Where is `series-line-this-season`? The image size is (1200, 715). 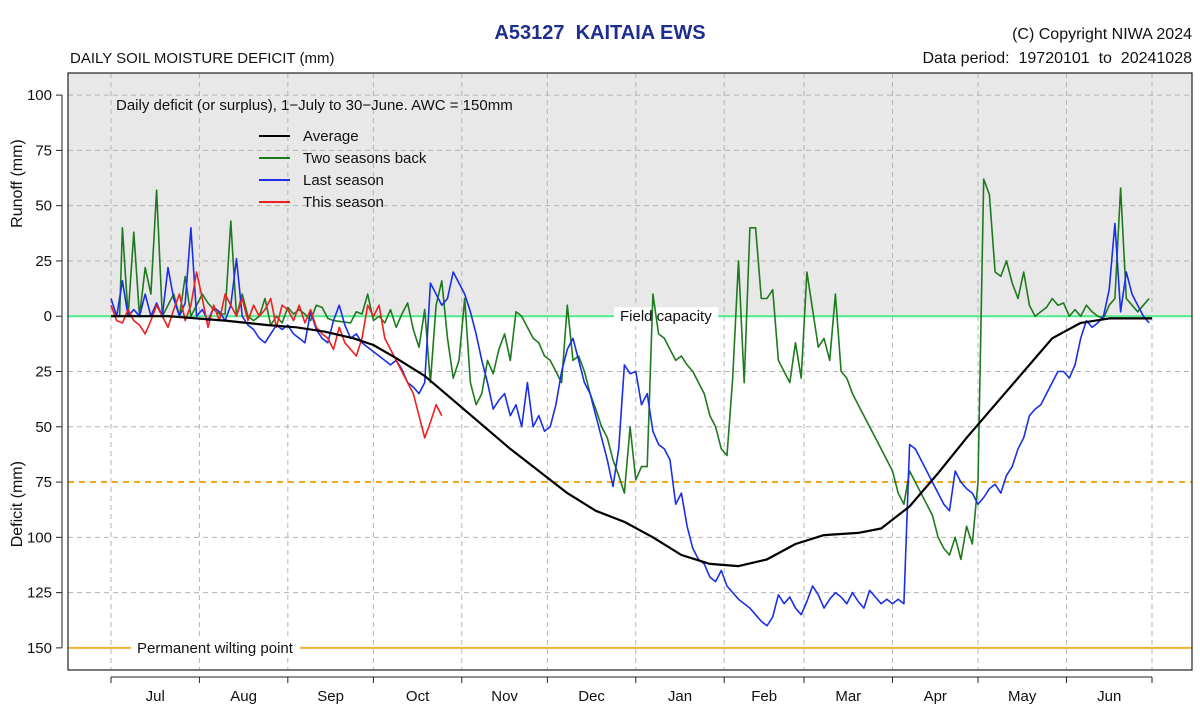 series-line-this-season is located at coordinates (276, 355).